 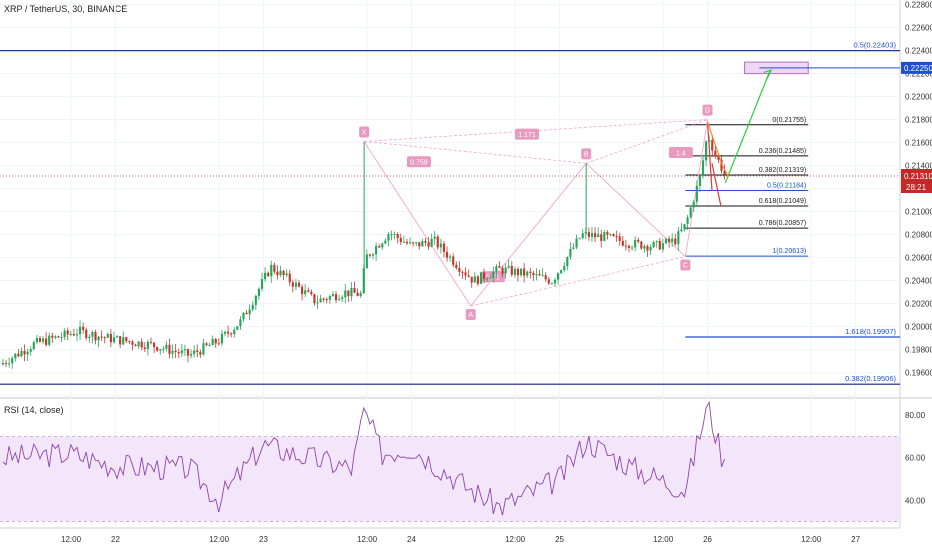 I want to click on price-tick-label: 0.20800, so click(x=918, y=235).